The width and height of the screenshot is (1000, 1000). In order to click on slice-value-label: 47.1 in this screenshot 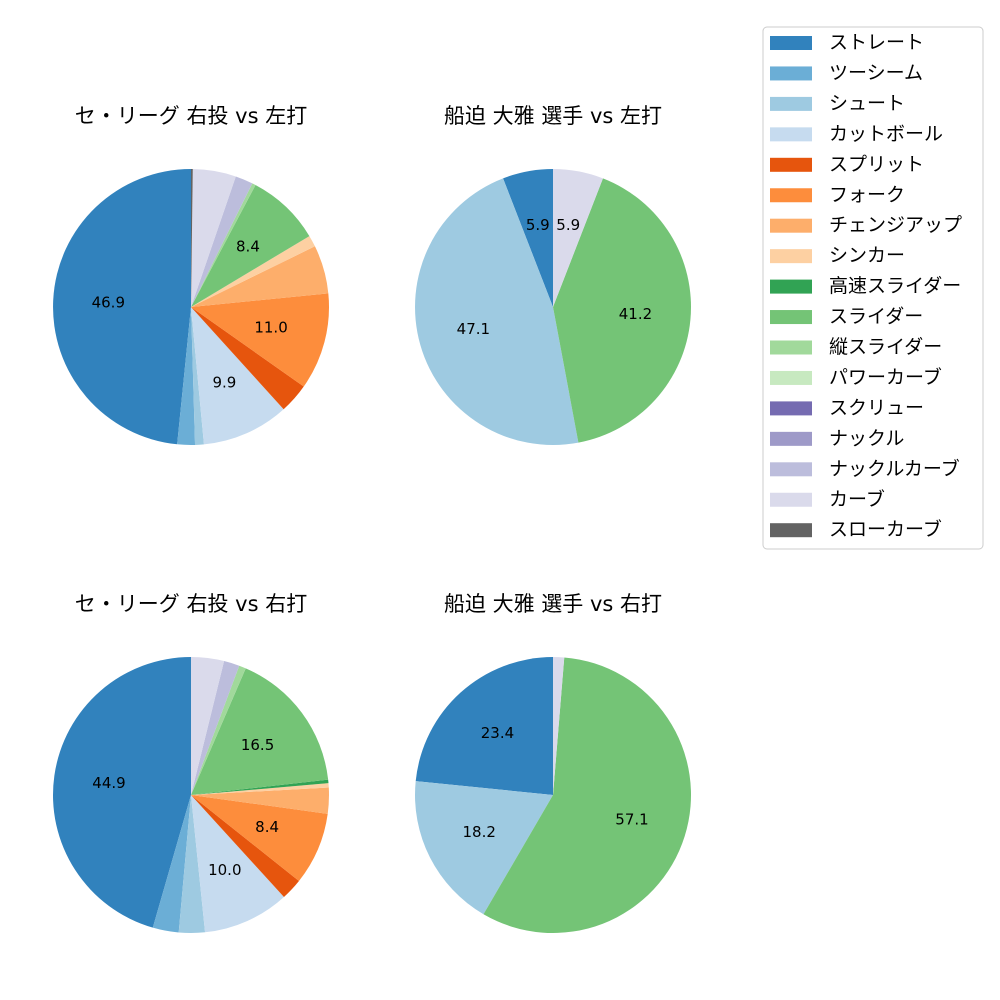, I will do `click(473, 329)`.